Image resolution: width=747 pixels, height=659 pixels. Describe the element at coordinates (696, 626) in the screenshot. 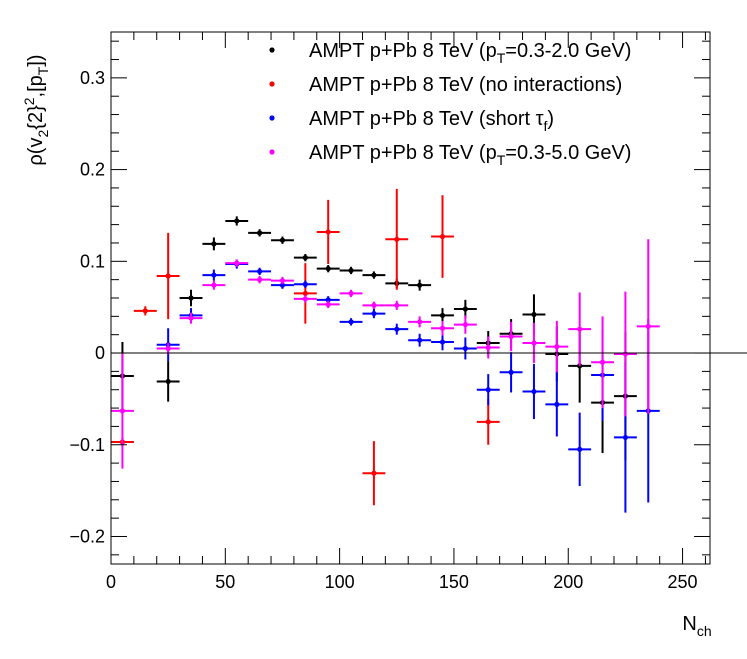

I see `x-axis-title: Nch` at that location.